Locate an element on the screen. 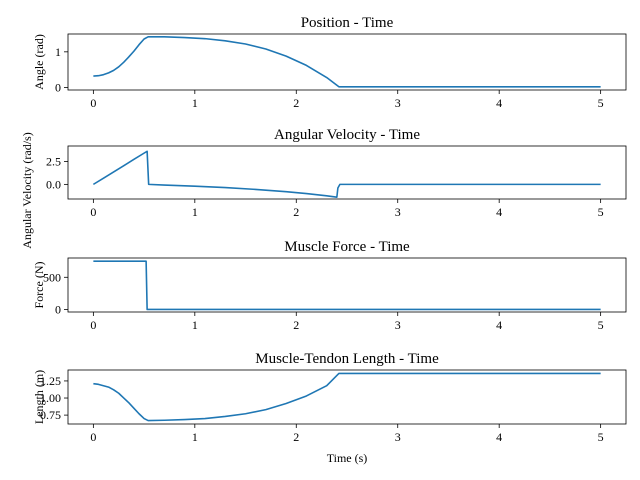 This screenshot has height=480, width=640. y-axis-label: Length (m) is located at coordinates (39, 397).